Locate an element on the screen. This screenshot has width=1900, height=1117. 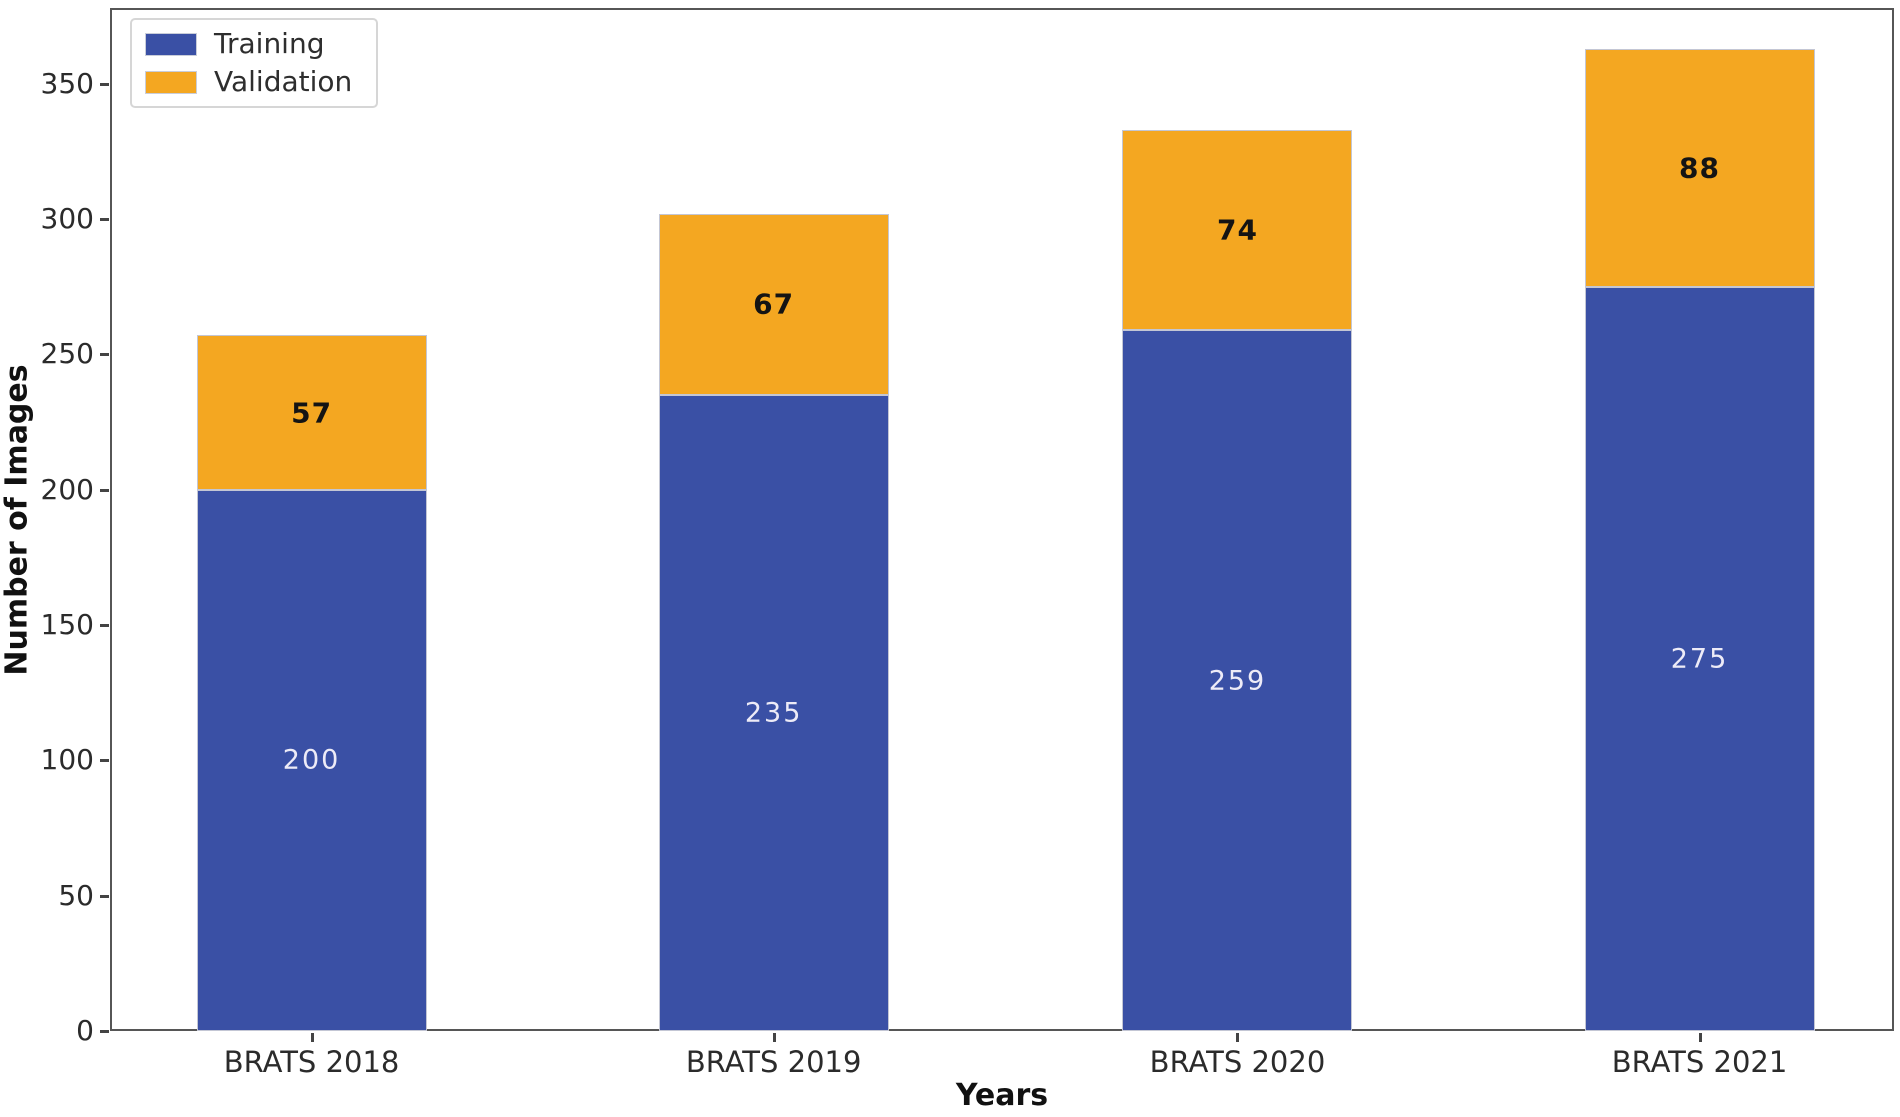
legend-item-validation: Validation is located at coordinates (248, 82).